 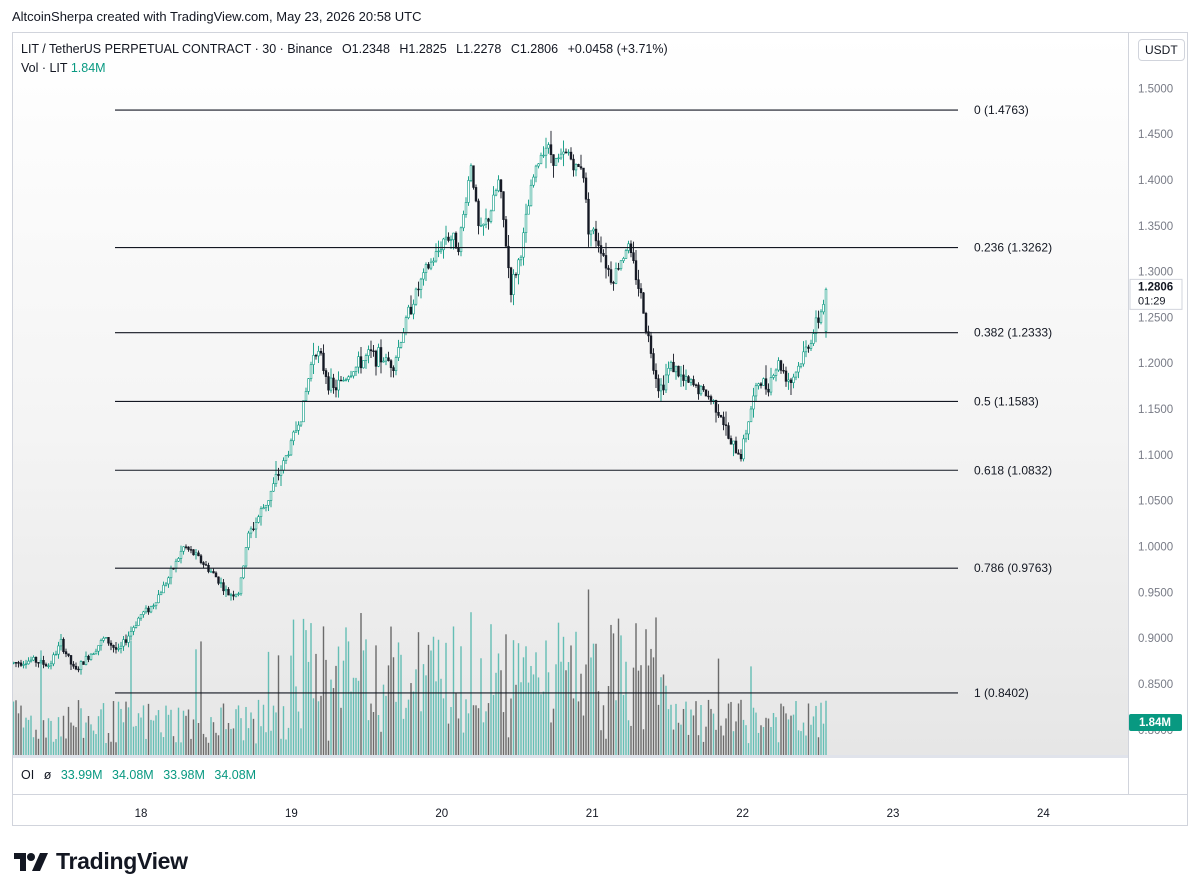 What do you see at coordinates (1155, 227) in the screenshot?
I see `price-tick-label: 1.3500` at bounding box center [1155, 227].